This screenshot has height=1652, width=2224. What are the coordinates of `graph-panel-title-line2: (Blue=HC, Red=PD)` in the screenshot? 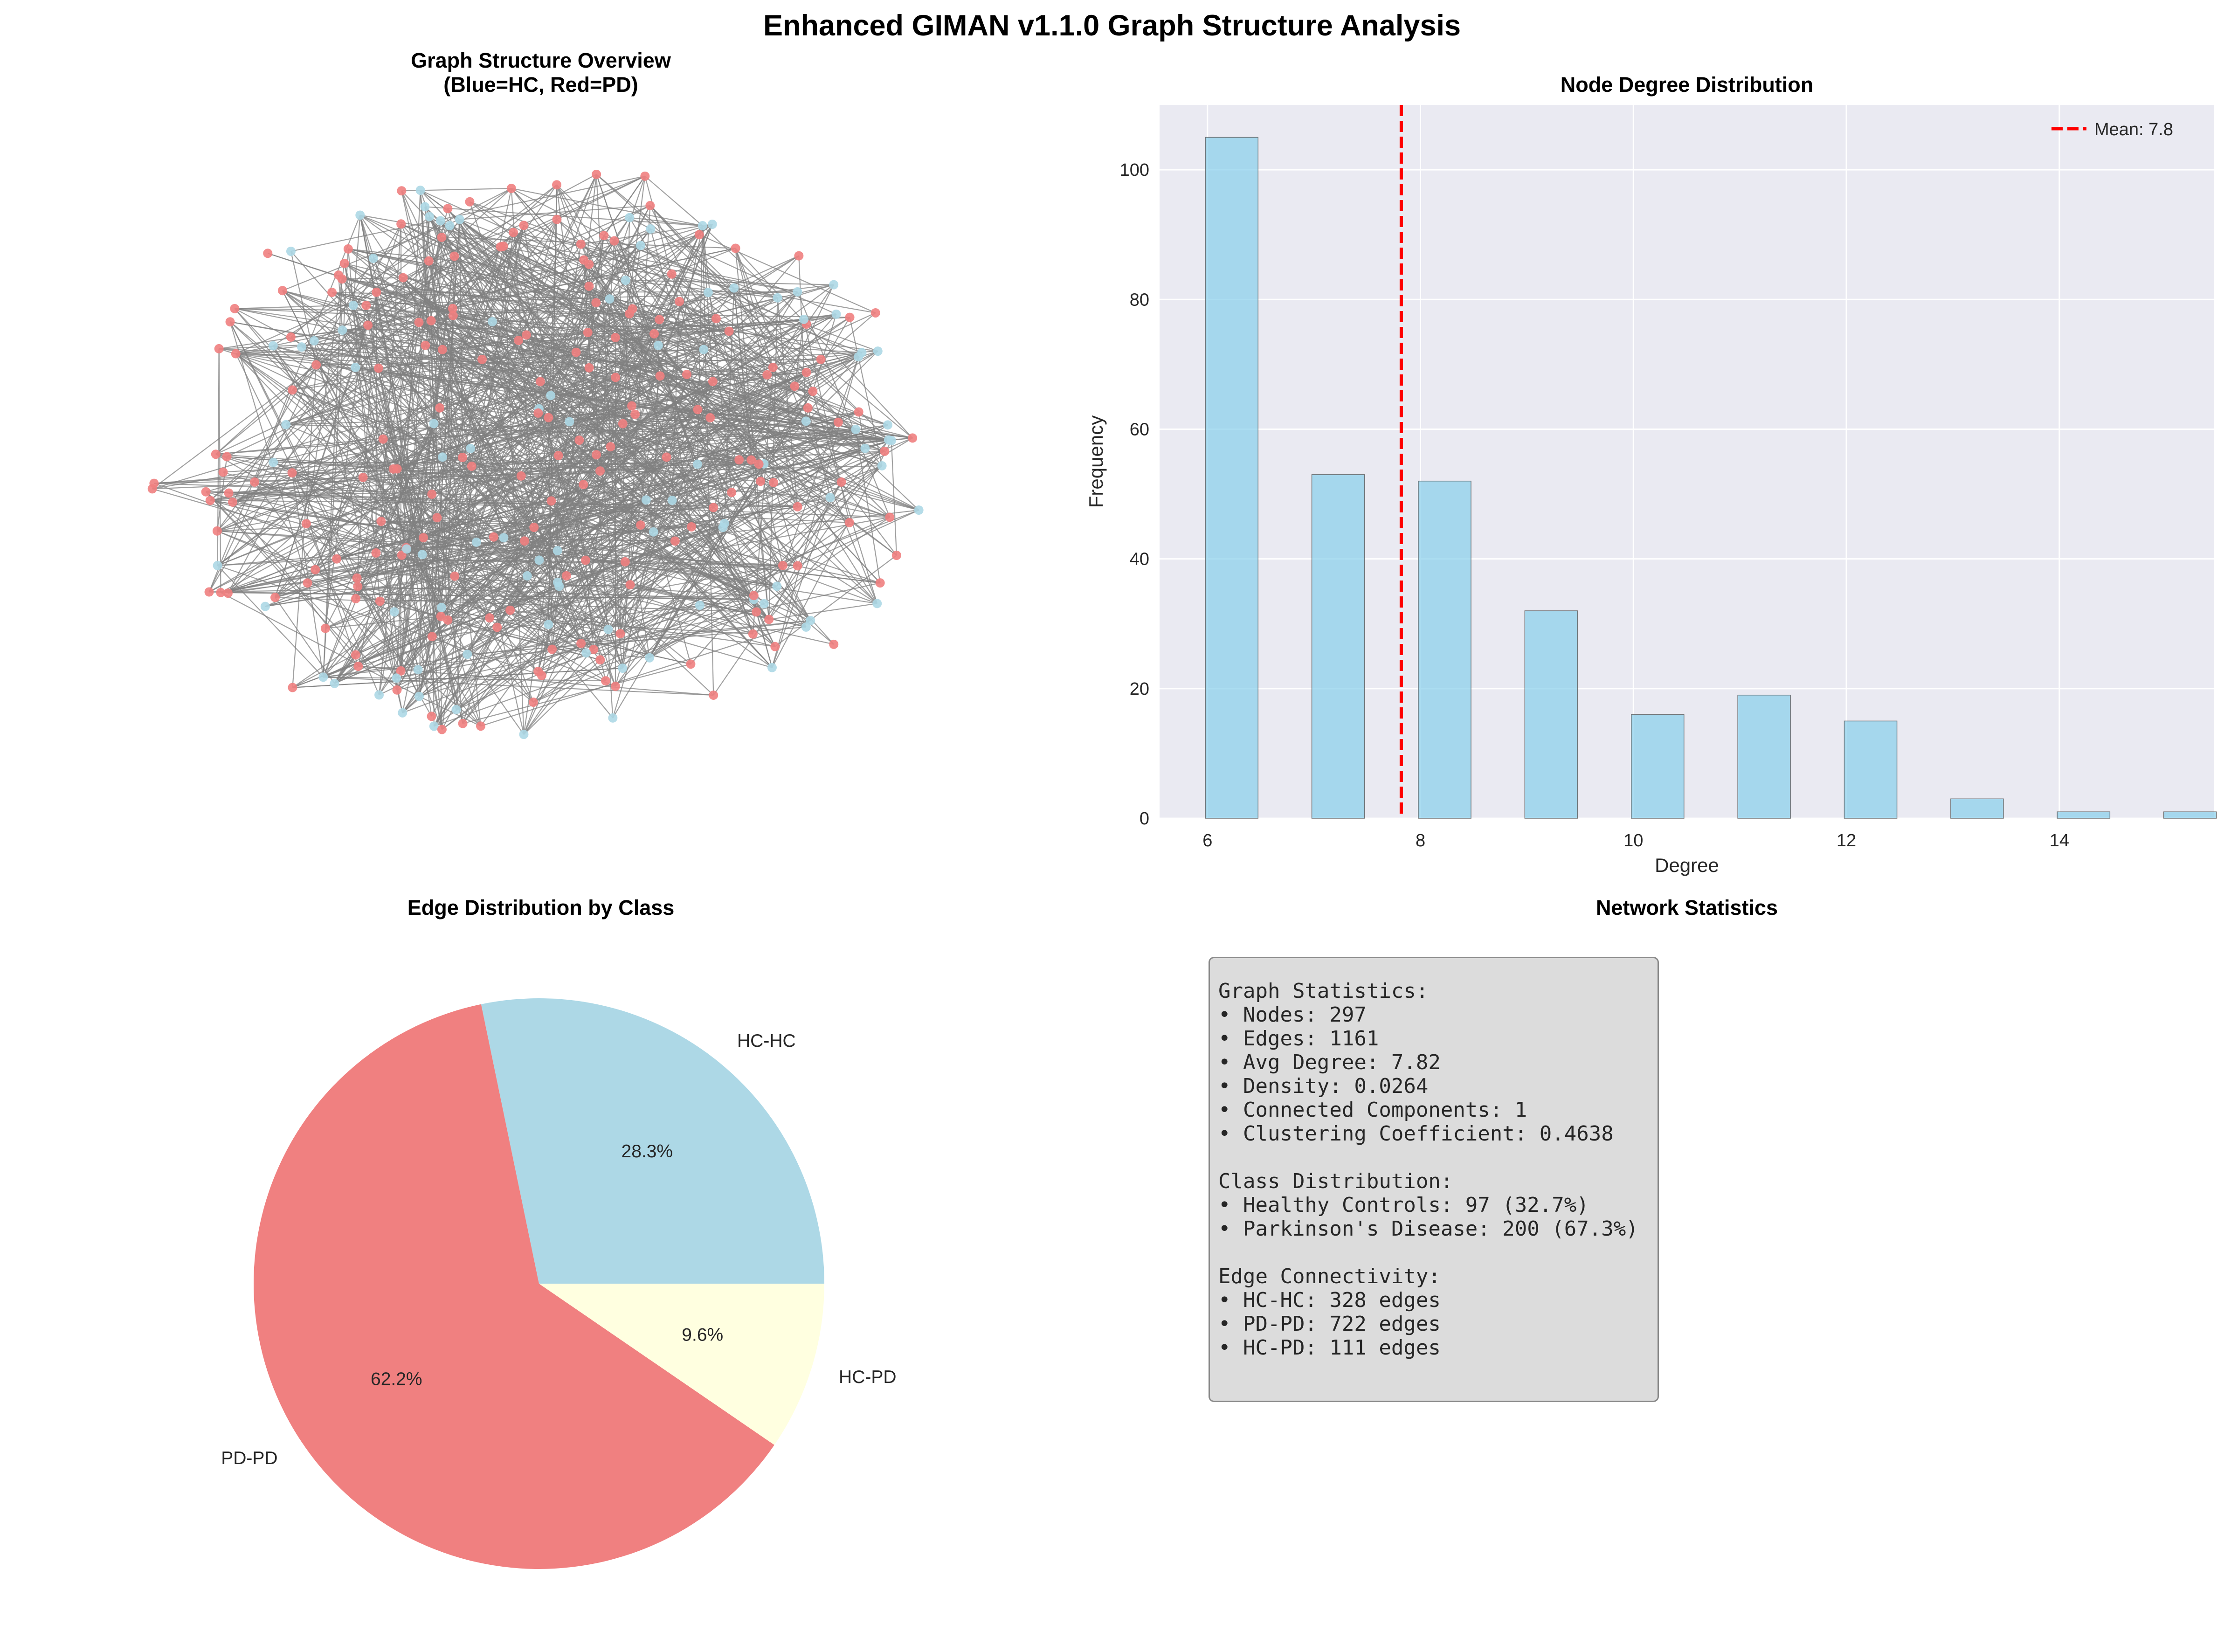 It's located at (540, 85).